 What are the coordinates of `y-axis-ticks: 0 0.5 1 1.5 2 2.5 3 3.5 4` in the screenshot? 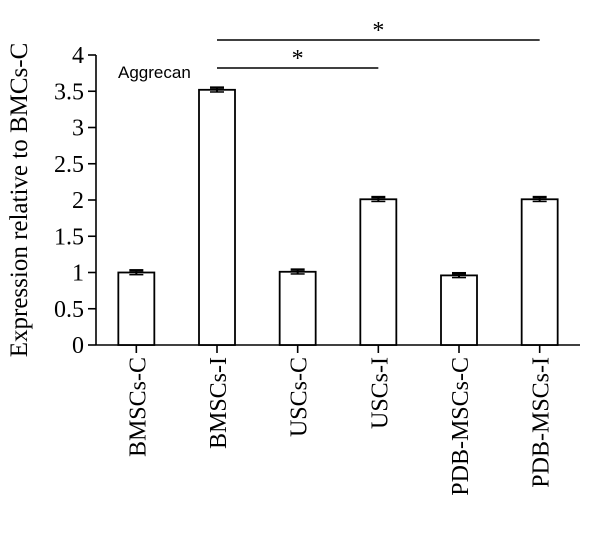 It's located at (75, 201).